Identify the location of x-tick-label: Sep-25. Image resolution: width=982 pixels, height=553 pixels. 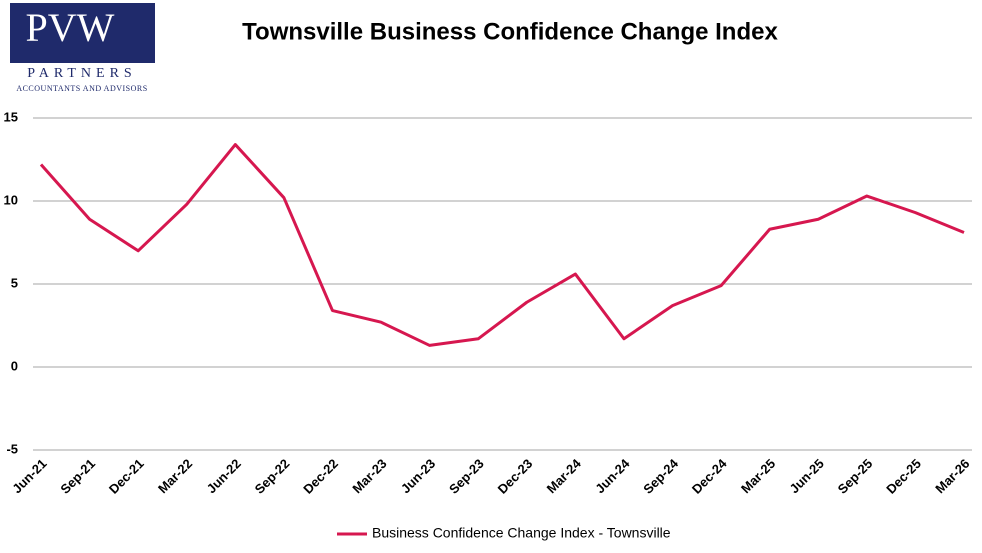
(855, 476).